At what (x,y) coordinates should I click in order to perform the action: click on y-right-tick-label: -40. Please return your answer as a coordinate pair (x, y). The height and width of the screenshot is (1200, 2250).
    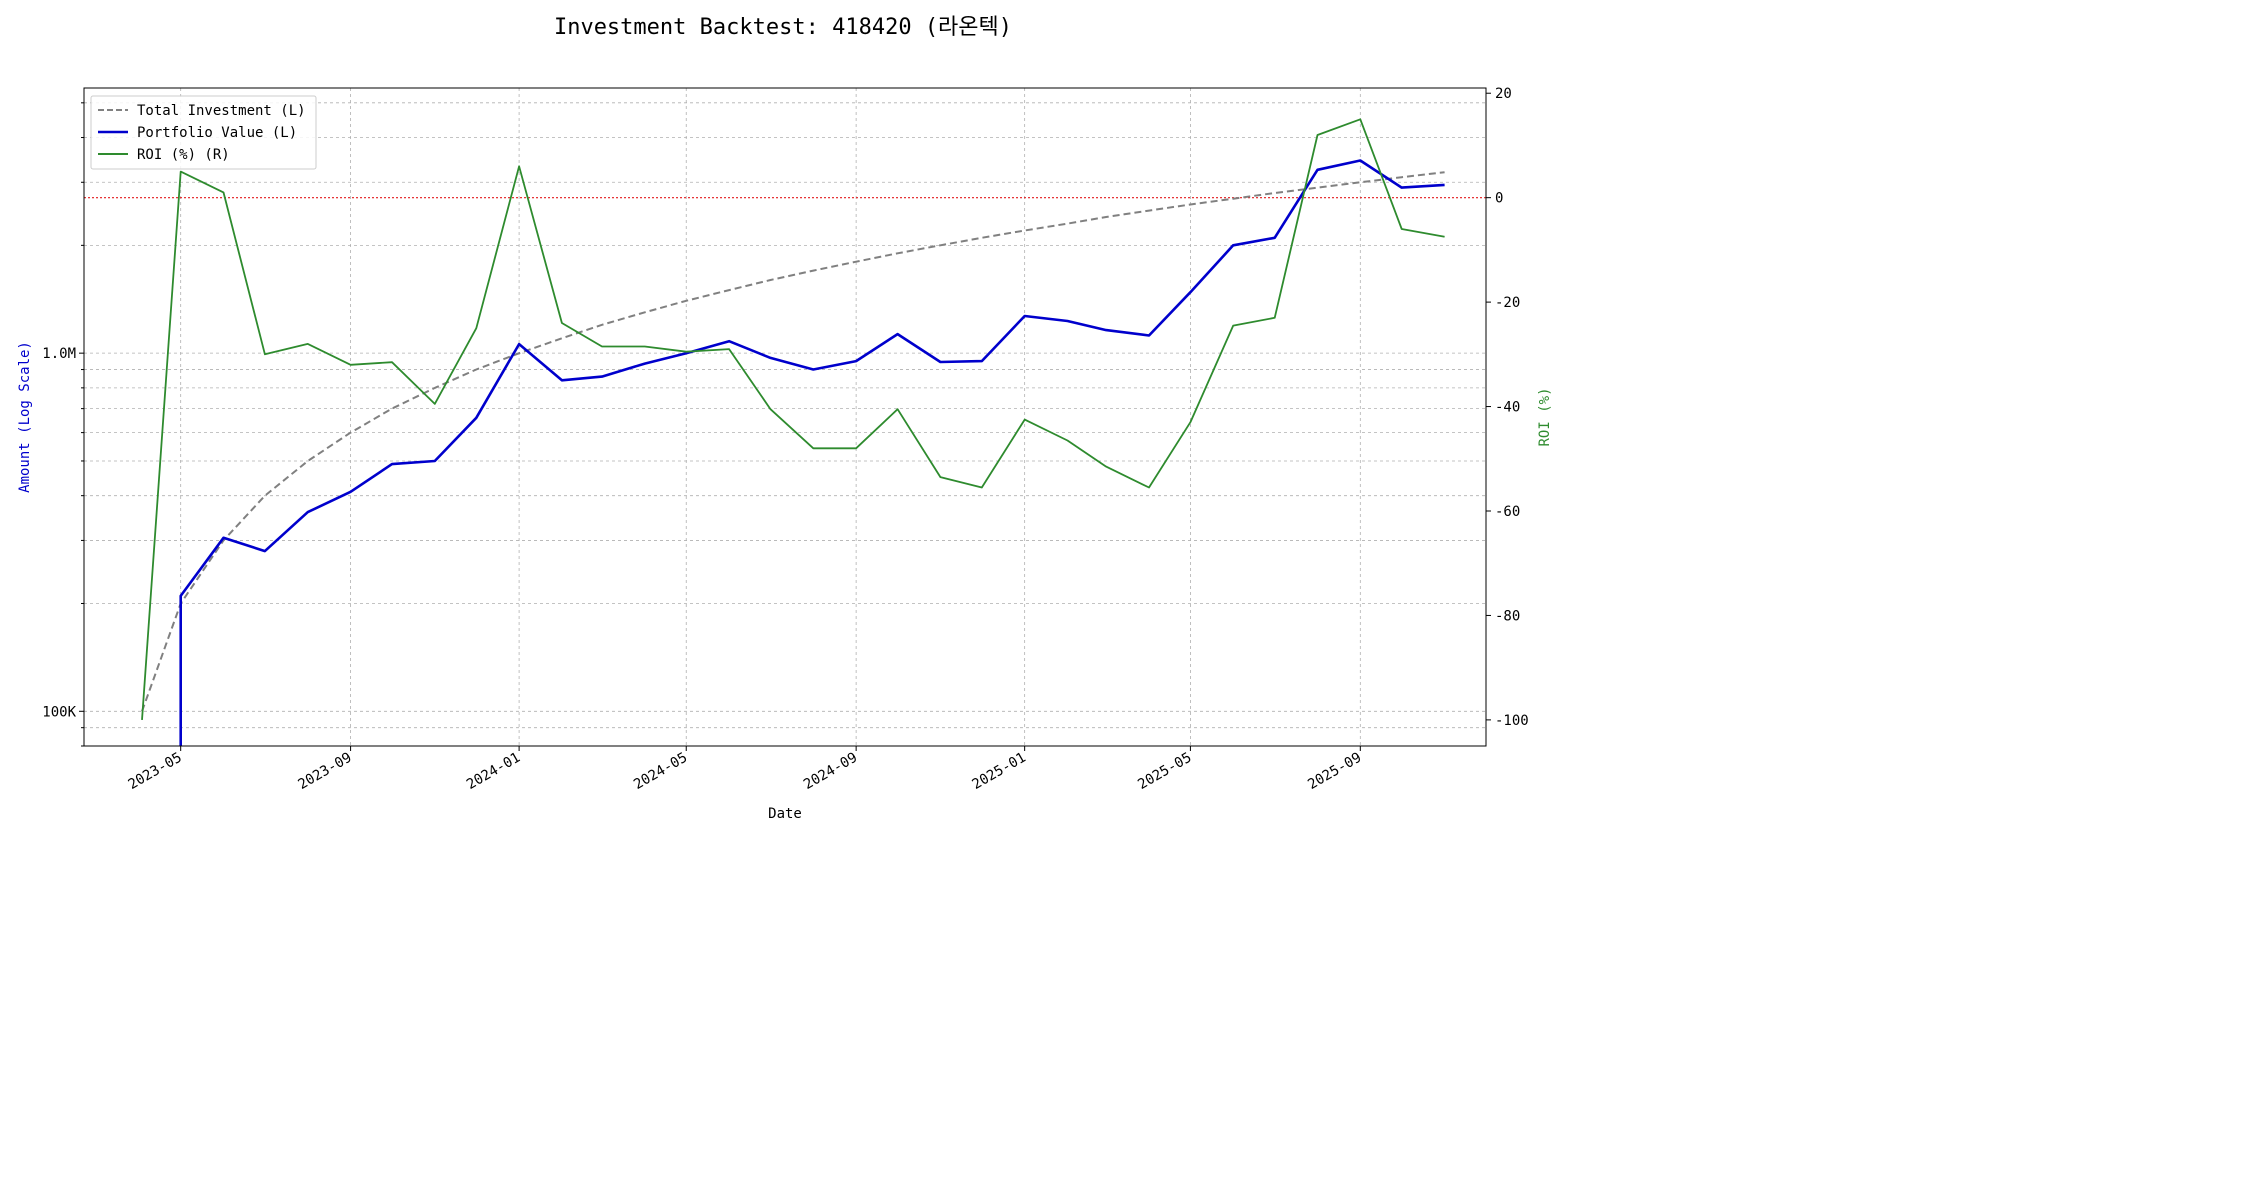
    Looking at the image, I should click on (1507, 408).